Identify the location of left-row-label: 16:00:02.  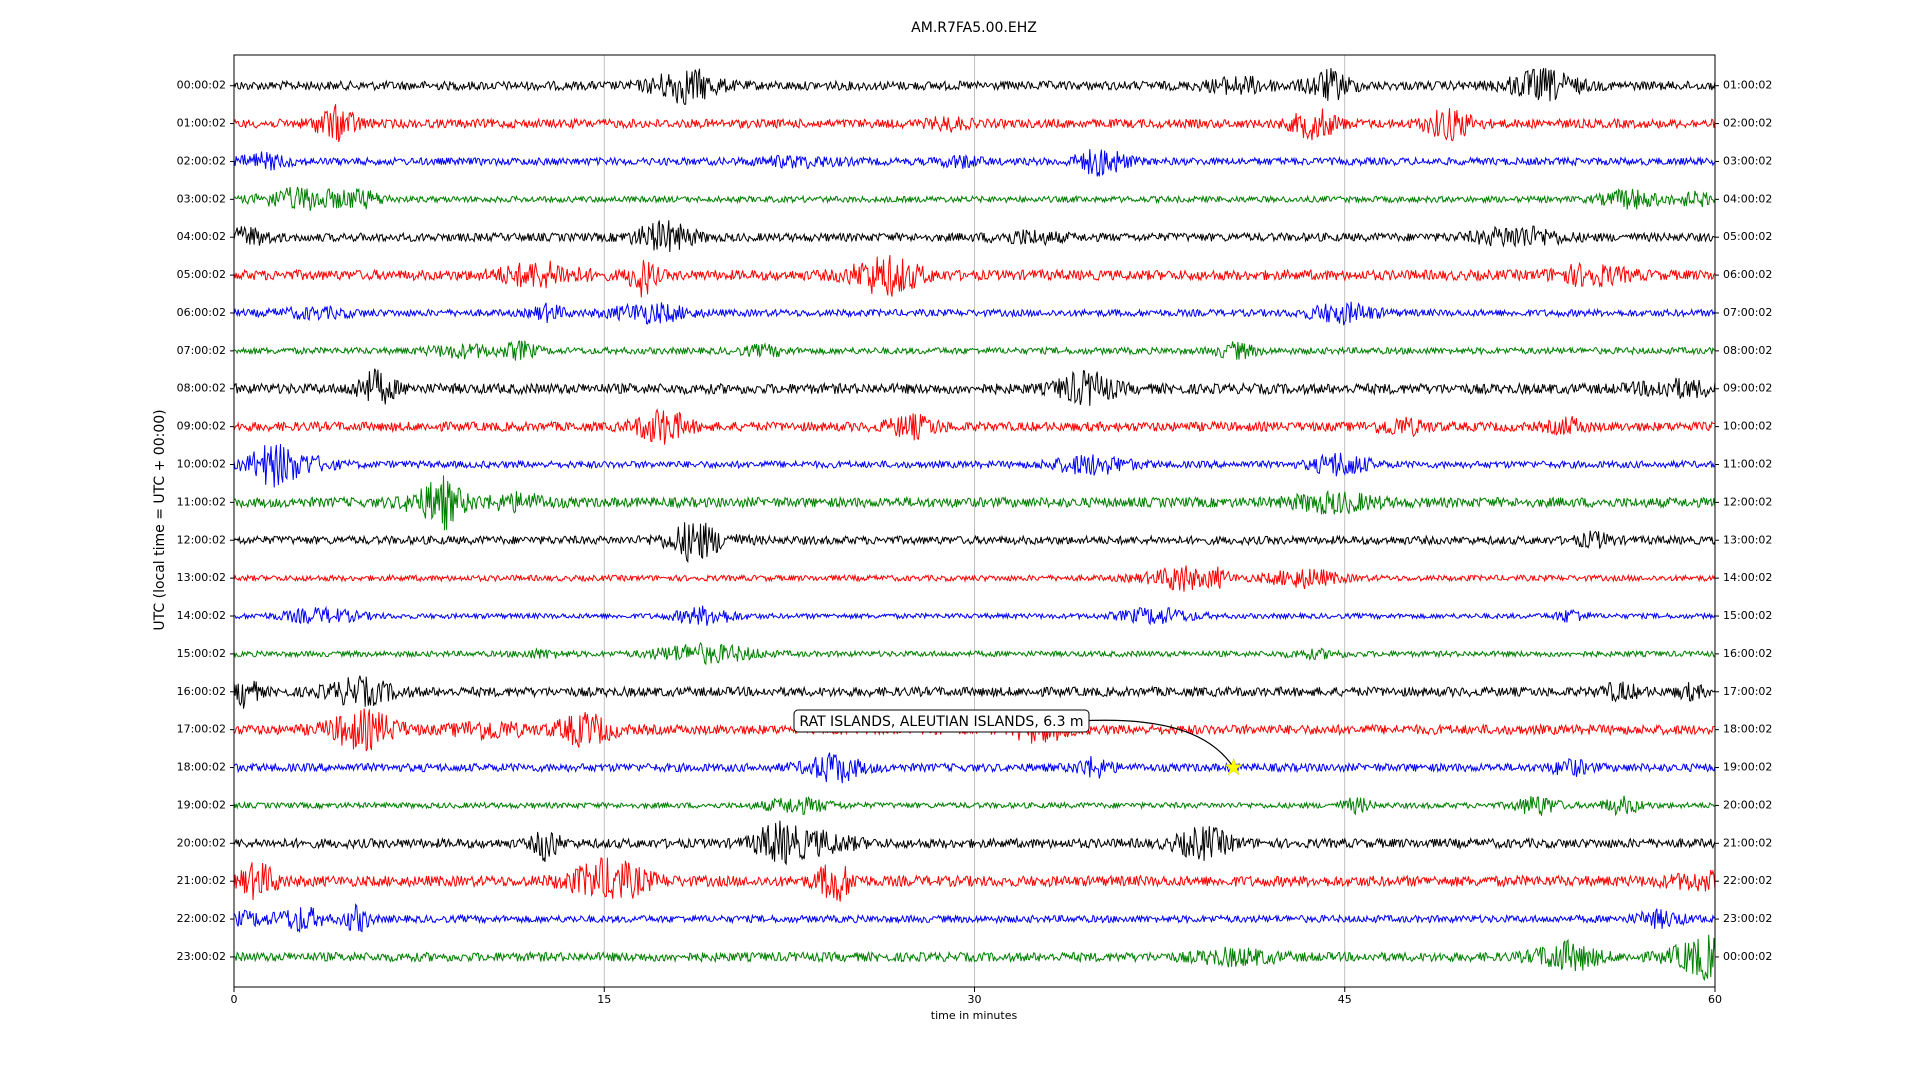
(201, 691).